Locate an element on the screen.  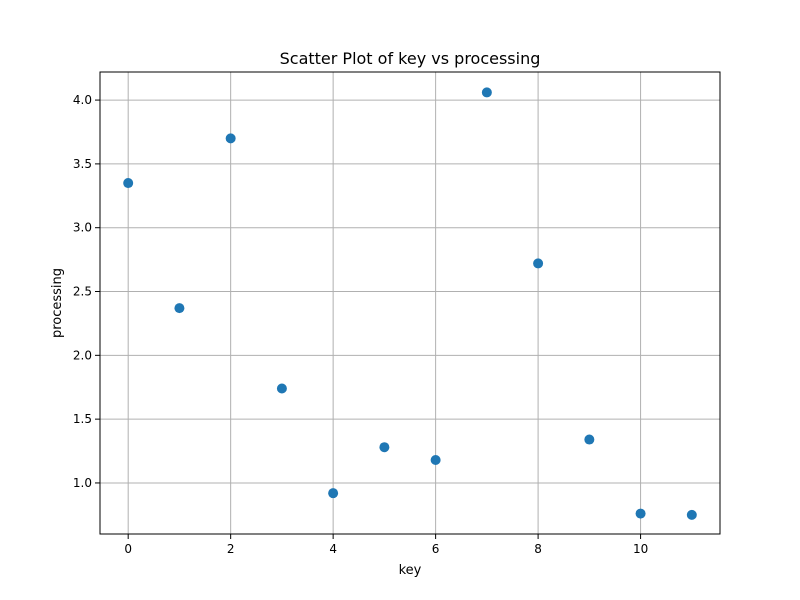
x-tick-label: 4 is located at coordinates (333, 549).